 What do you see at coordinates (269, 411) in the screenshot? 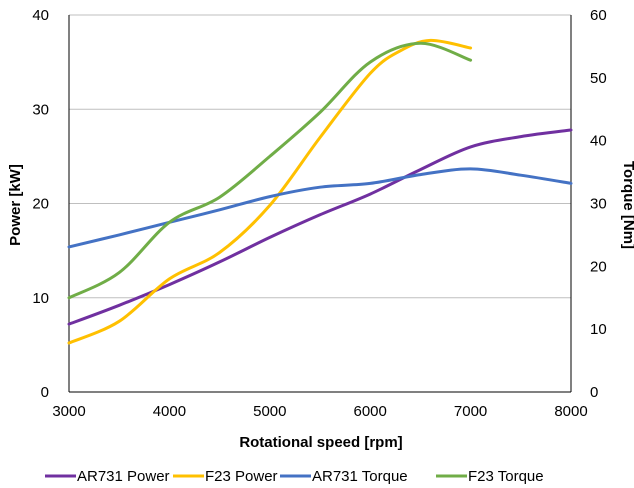
I see `x-tick-label: 5000` at bounding box center [269, 411].